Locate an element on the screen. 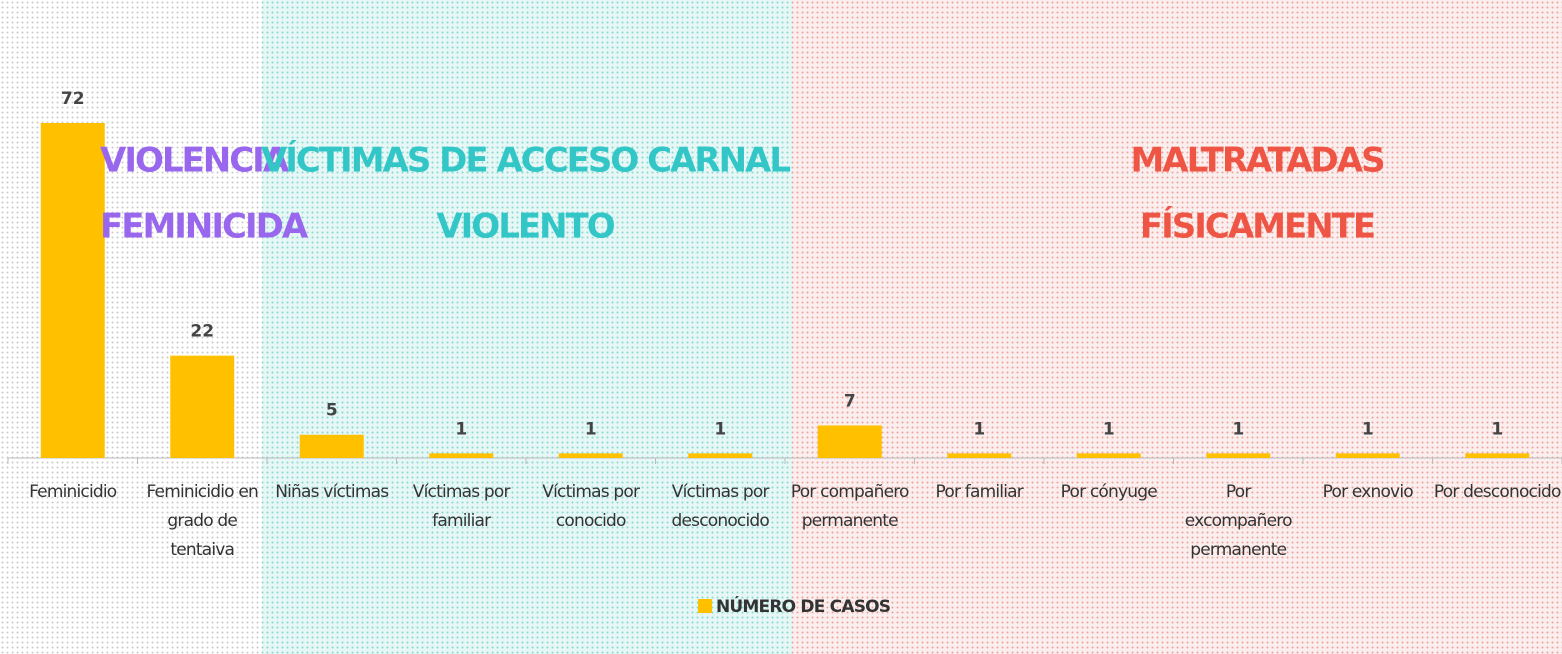  annotation: FEMINICIDA is located at coordinates (204, 227).